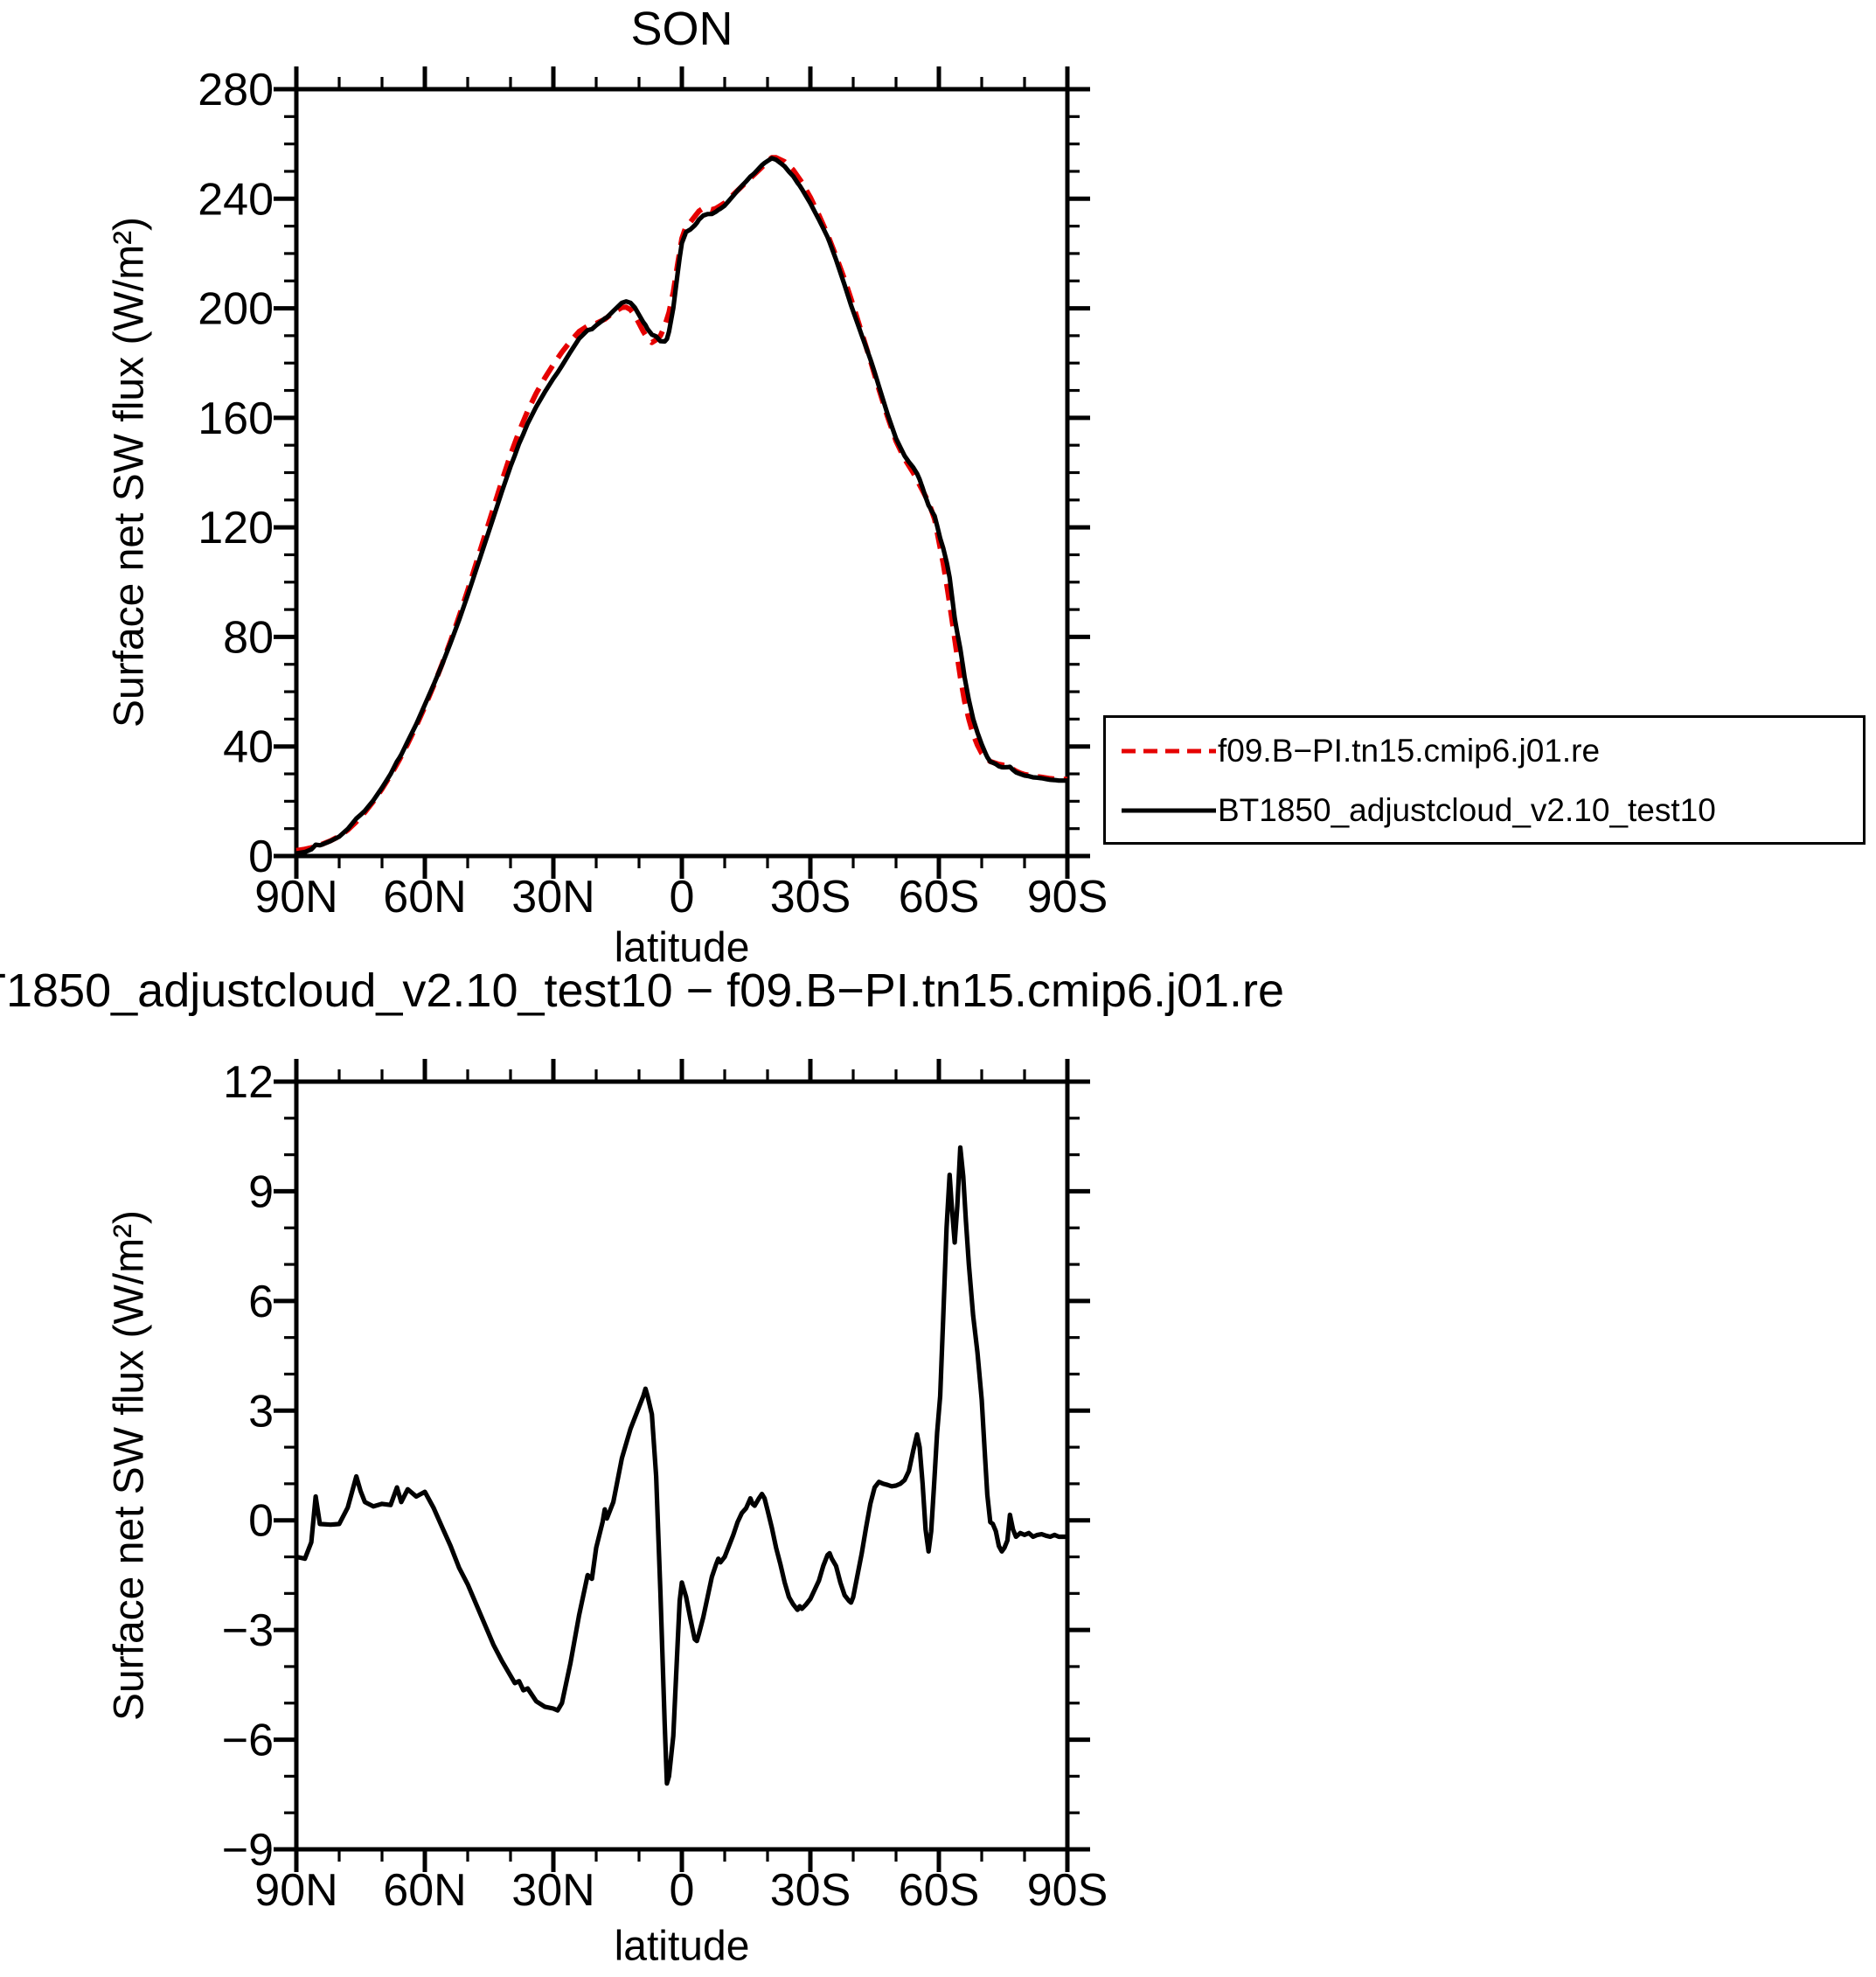  What do you see at coordinates (236, 199) in the screenshot?
I see `y-axis-tick-label: 240` at bounding box center [236, 199].